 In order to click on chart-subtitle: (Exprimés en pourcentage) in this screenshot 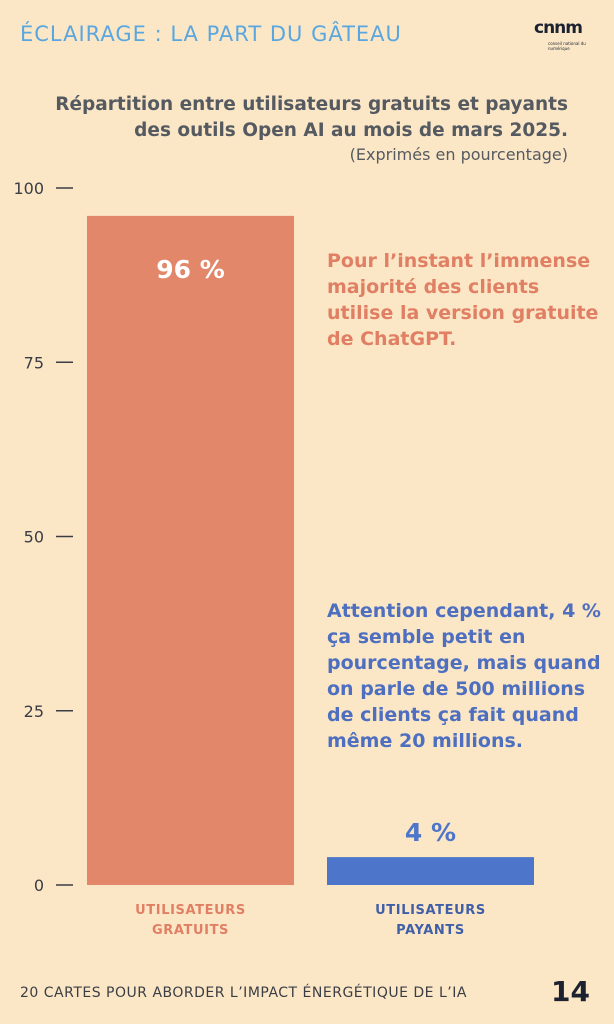, I will do `click(458, 154)`.